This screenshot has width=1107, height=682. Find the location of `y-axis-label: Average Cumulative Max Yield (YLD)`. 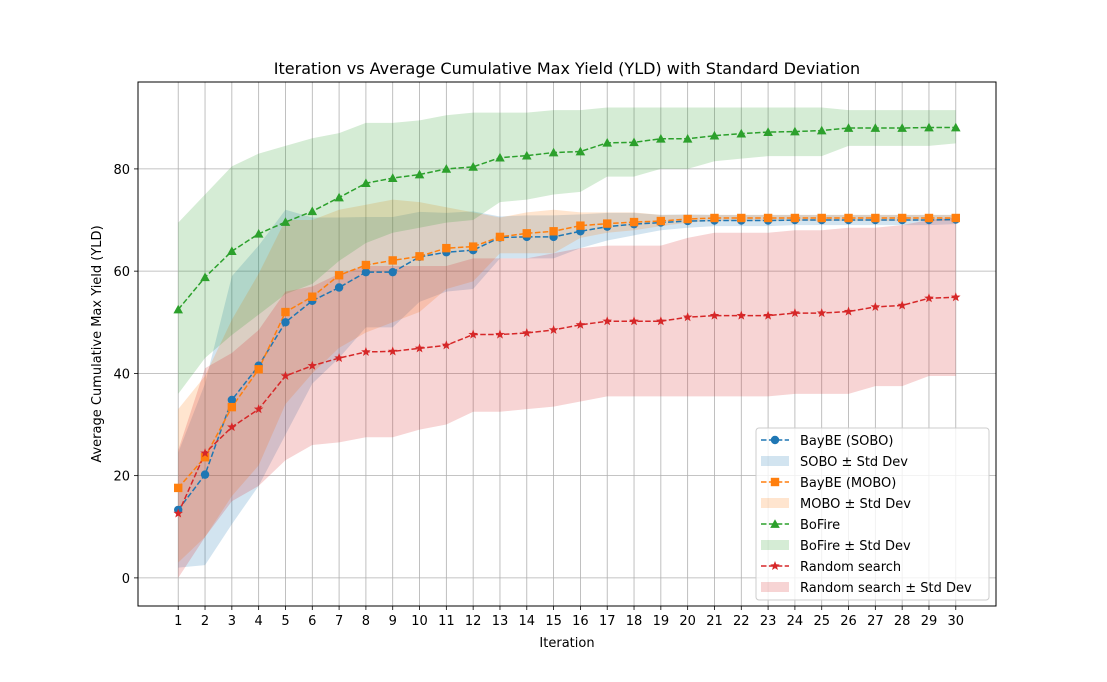

y-axis-label: Average Cumulative Max Yield (YLD) is located at coordinates (97, 343).